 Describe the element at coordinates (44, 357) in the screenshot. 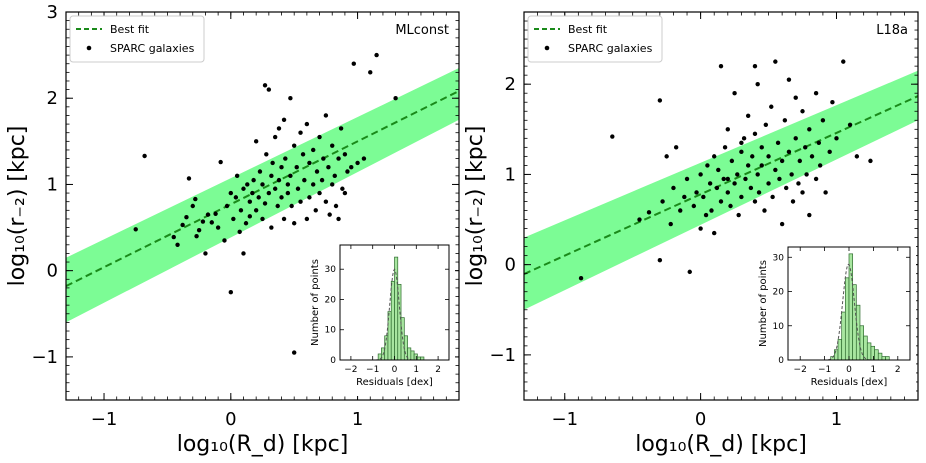

I see `y-tick-label: −1` at that location.